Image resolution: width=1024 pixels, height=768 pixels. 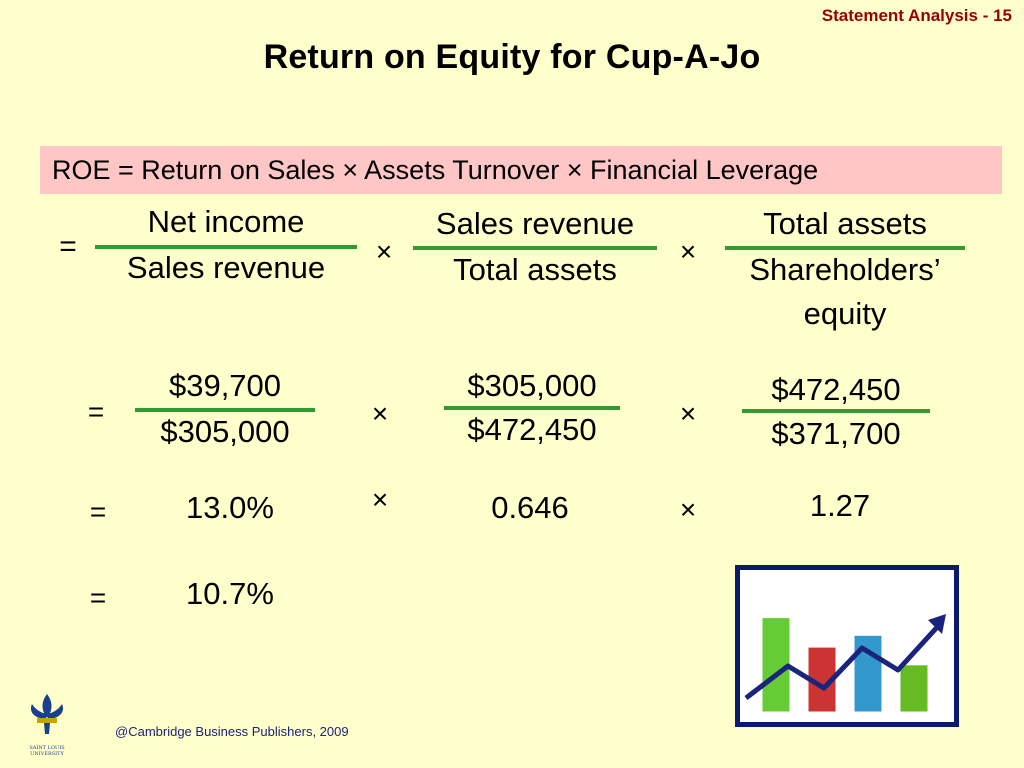 What do you see at coordinates (916, 15) in the screenshot?
I see `slide-header: Statement Analysis - 15` at bounding box center [916, 15].